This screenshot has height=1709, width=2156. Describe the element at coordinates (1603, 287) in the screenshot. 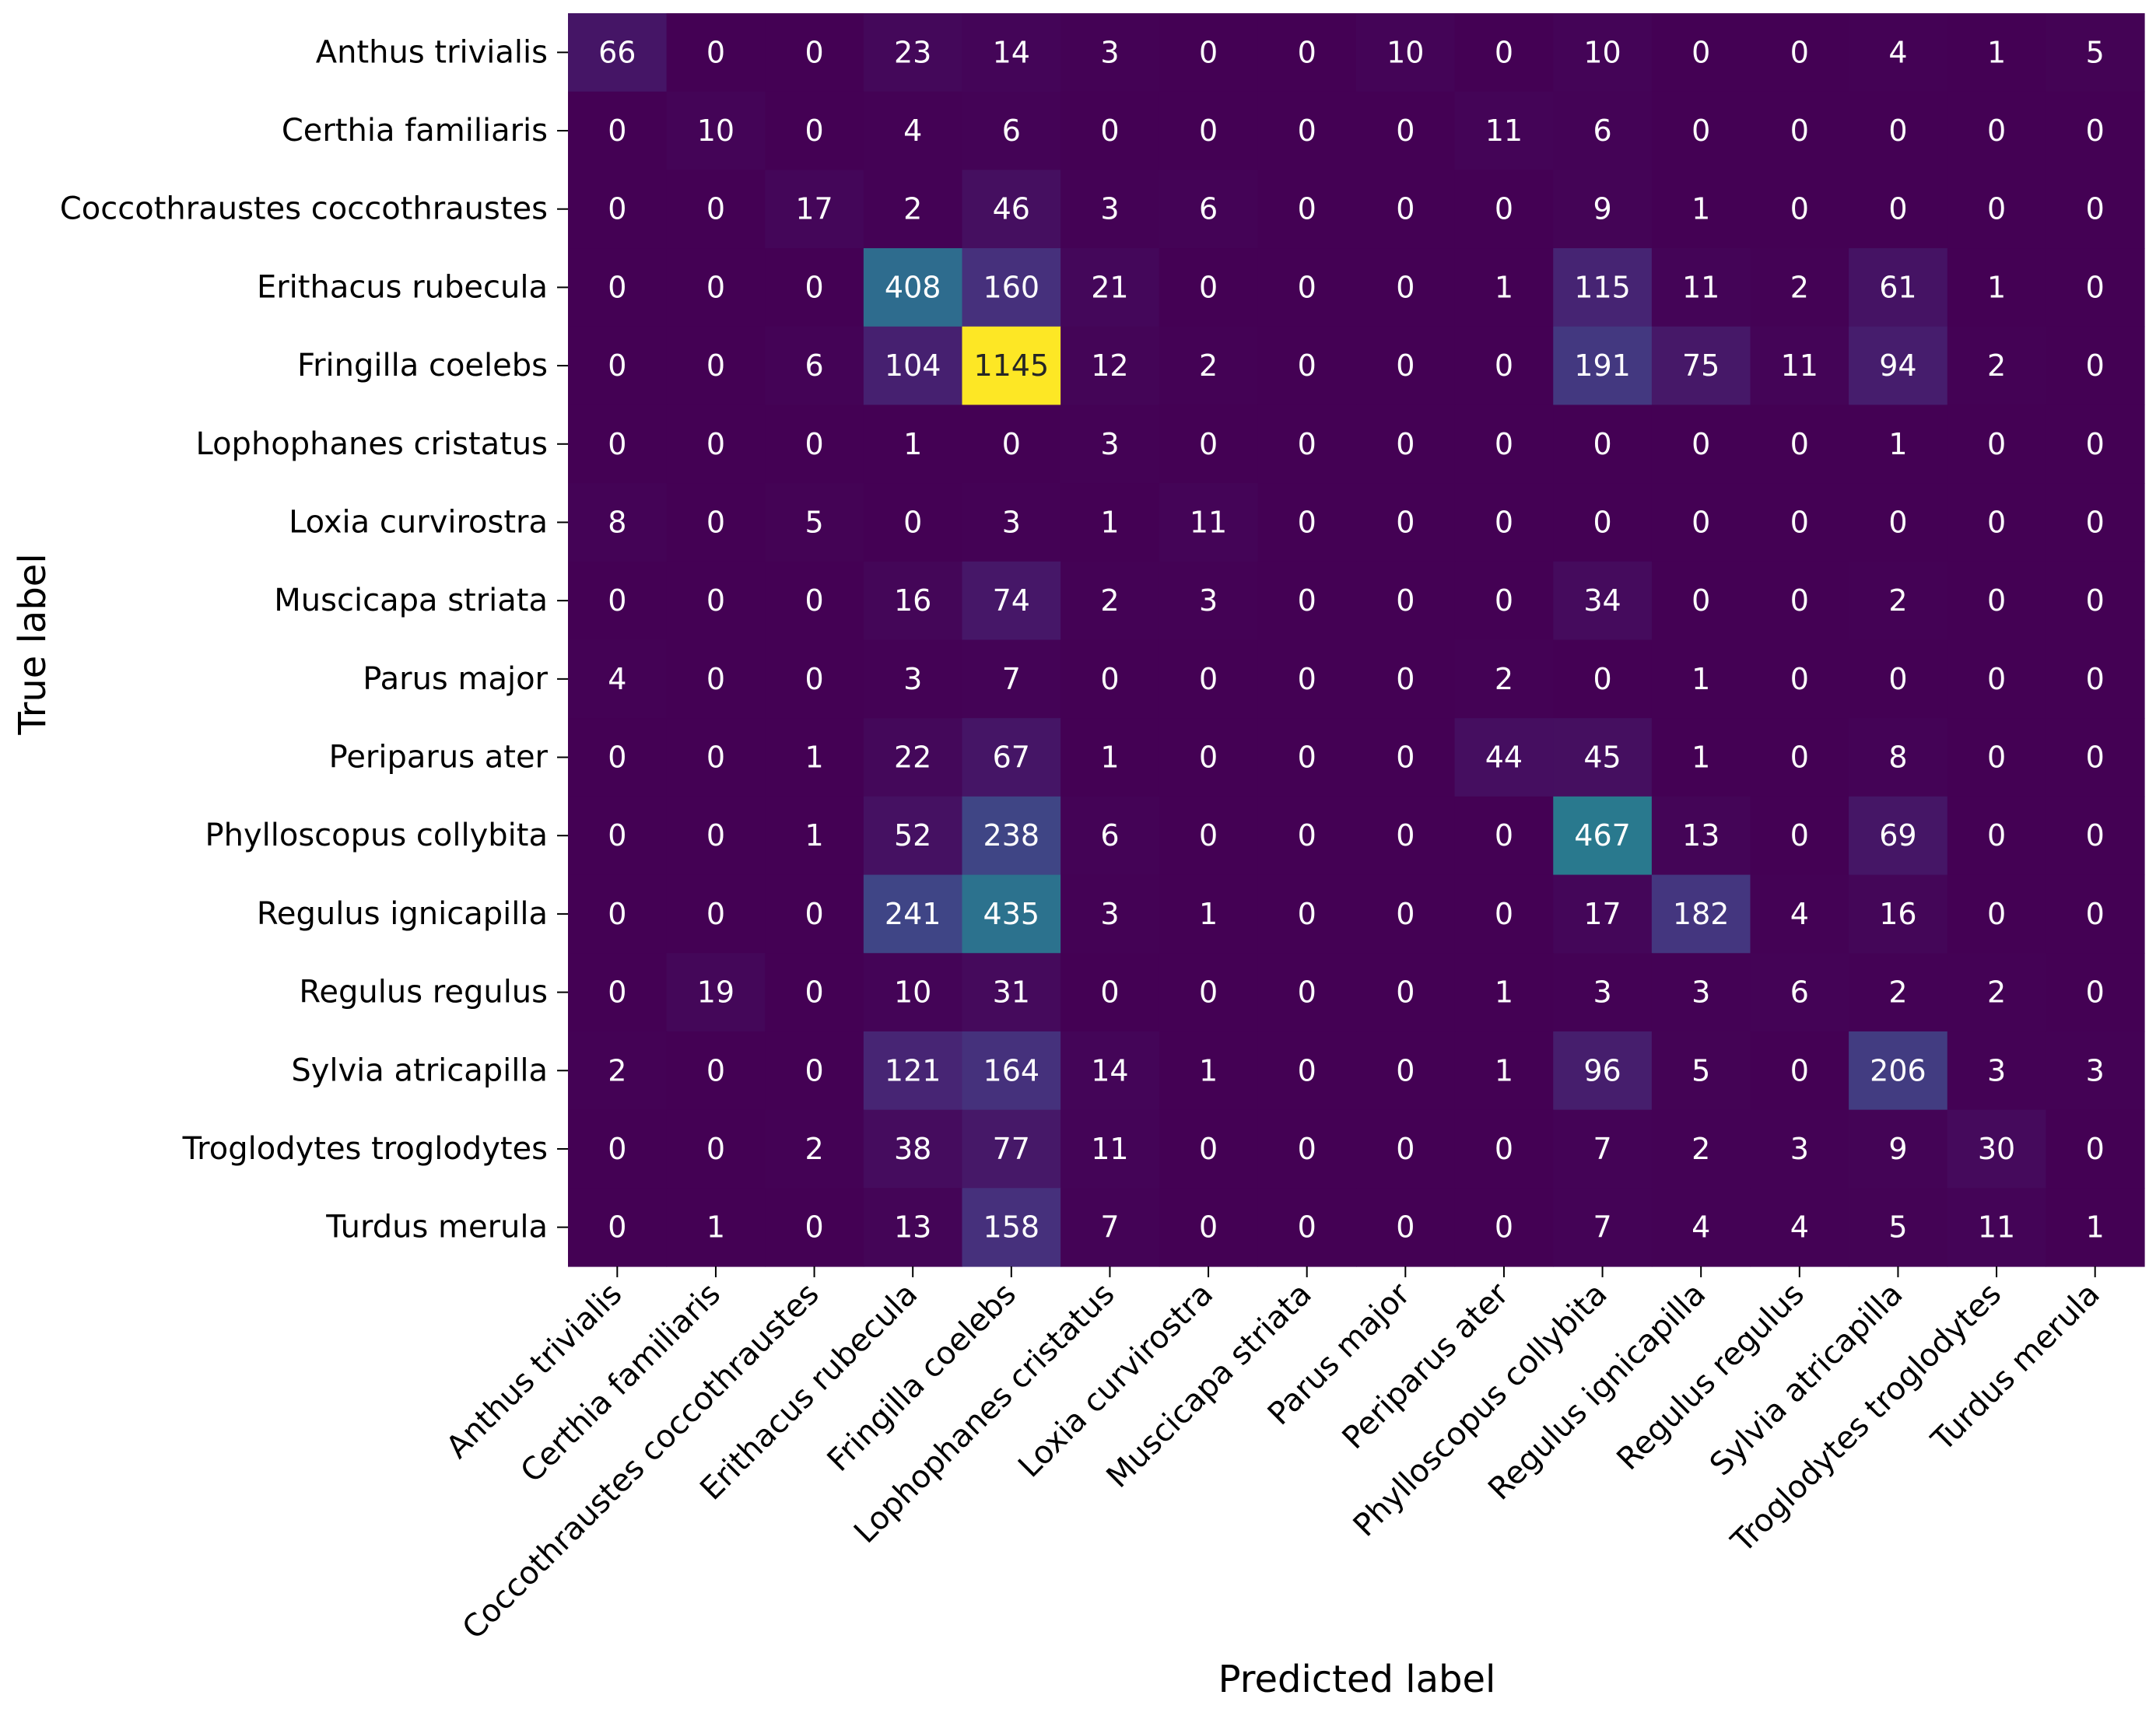

I see `cell-value-label: 115` at that location.